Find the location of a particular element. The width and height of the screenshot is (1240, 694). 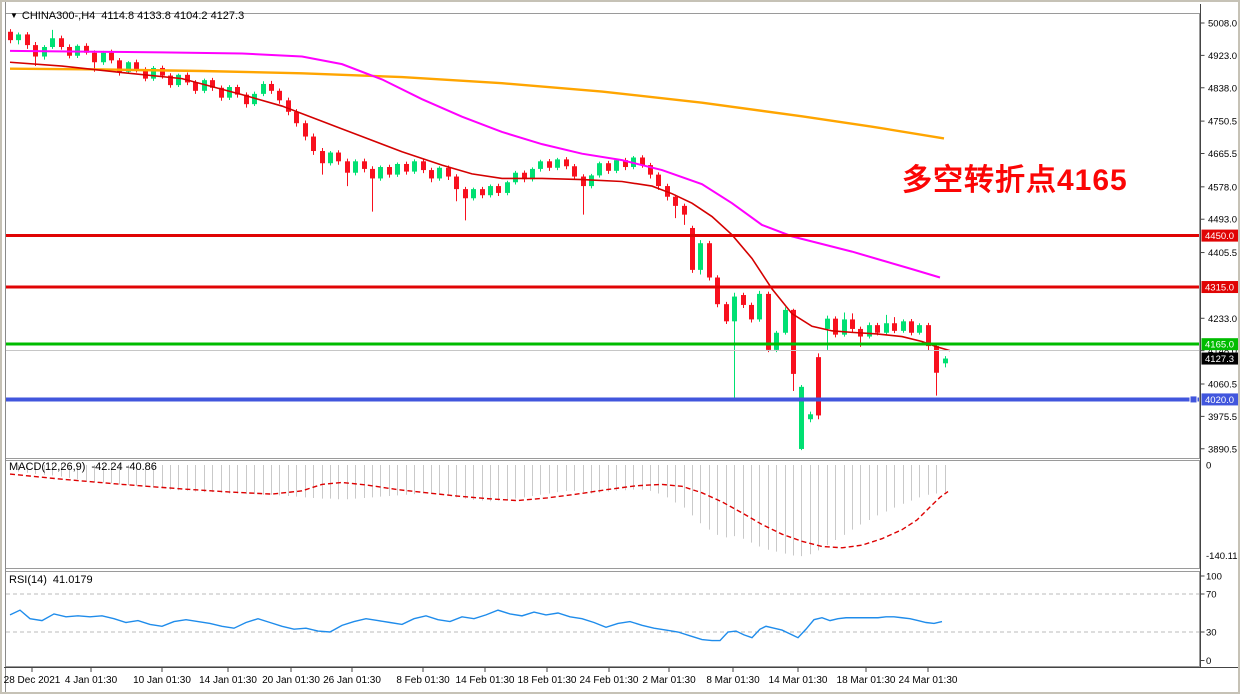

price-tick-label: 4750.5 is located at coordinates (1222, 122).